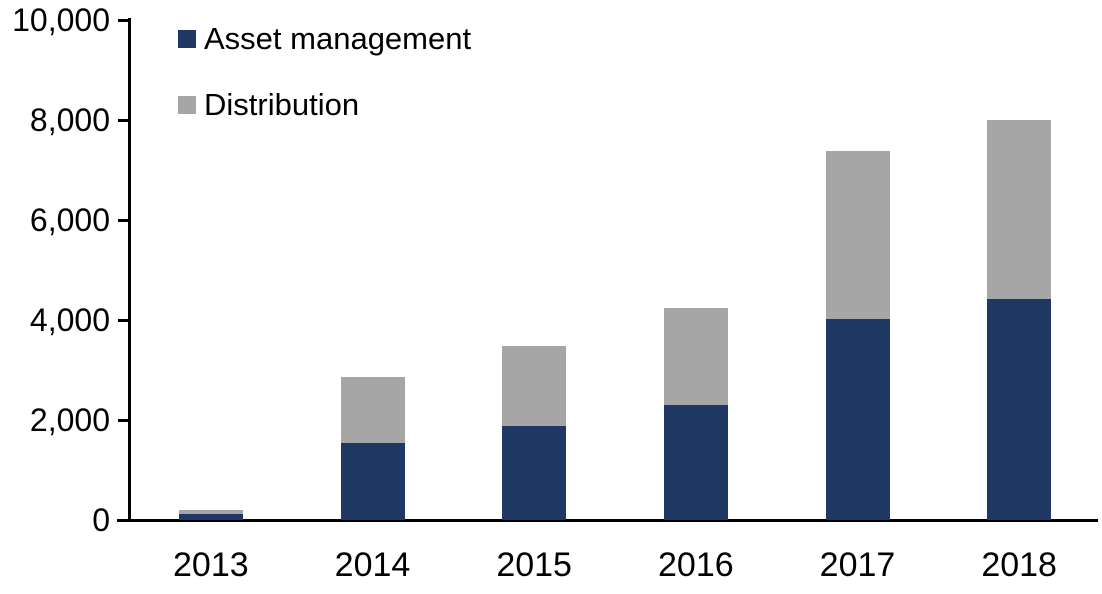  What do you see at coordinates (210, 512) in the screenshot?
I see `2013-distribution-segment` at bounding box center [210, 512].